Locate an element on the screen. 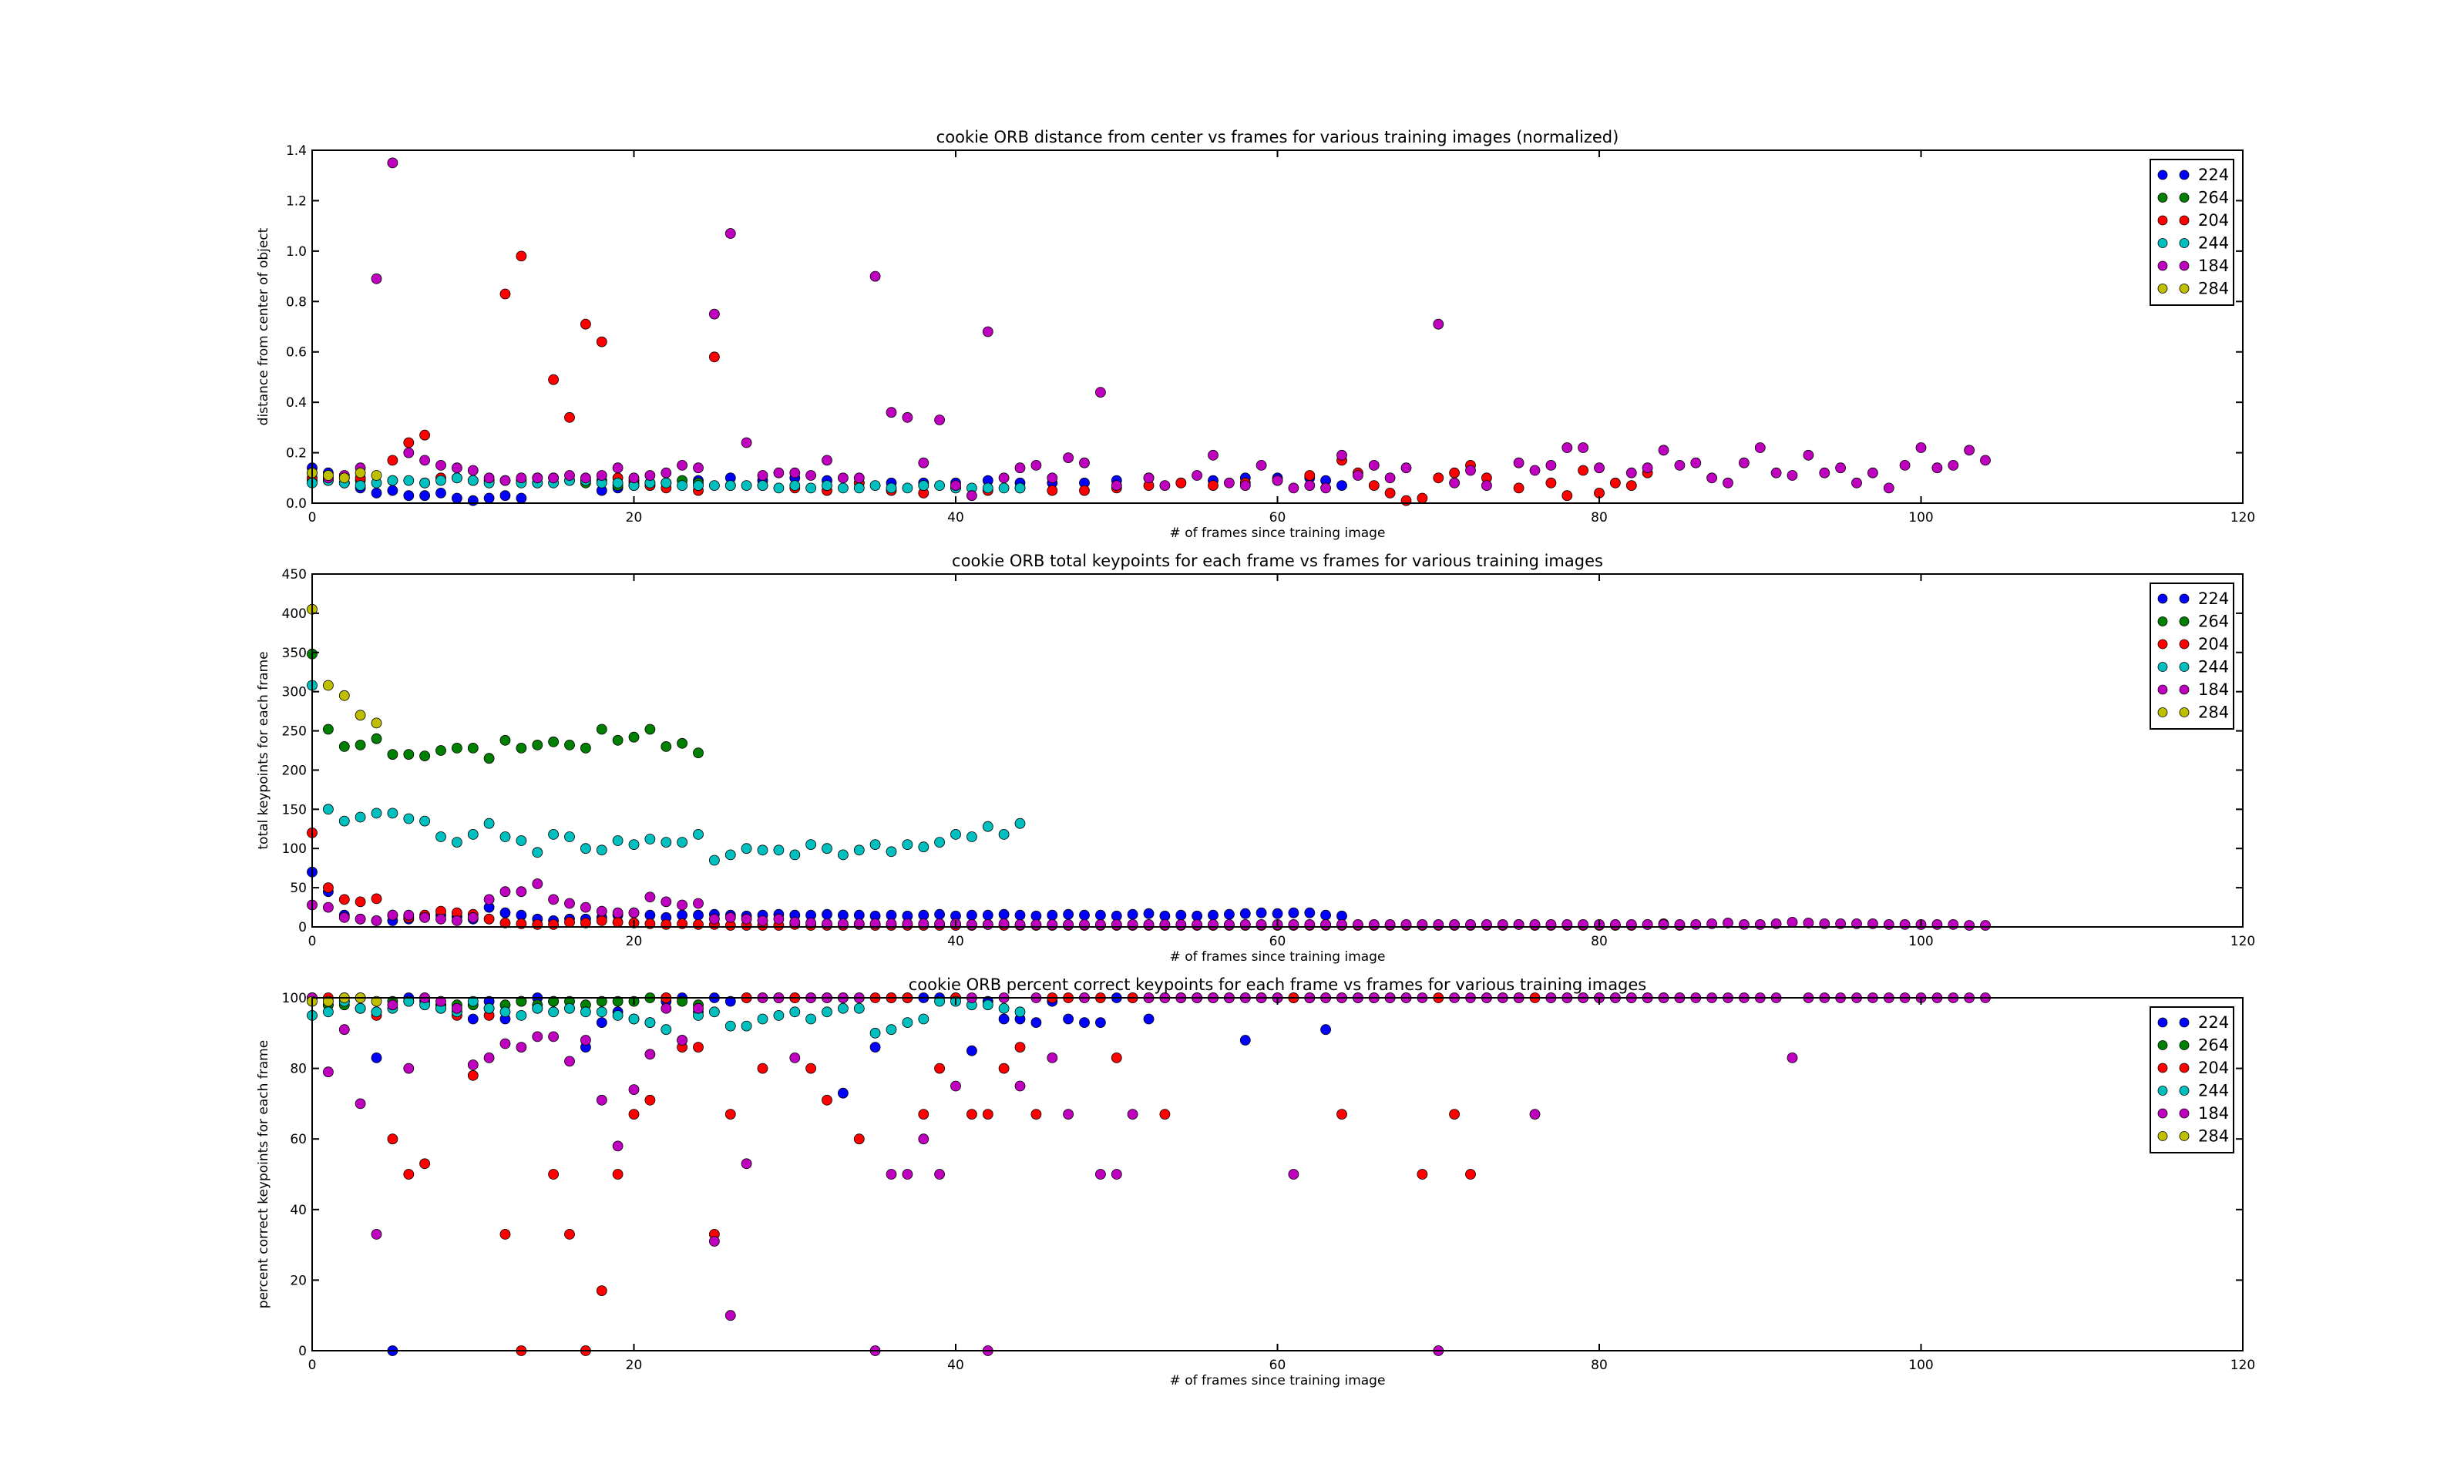 This screenshot has height=1484, width=2464. x-tick-label: 40 is located at coordinates (955, 1365).